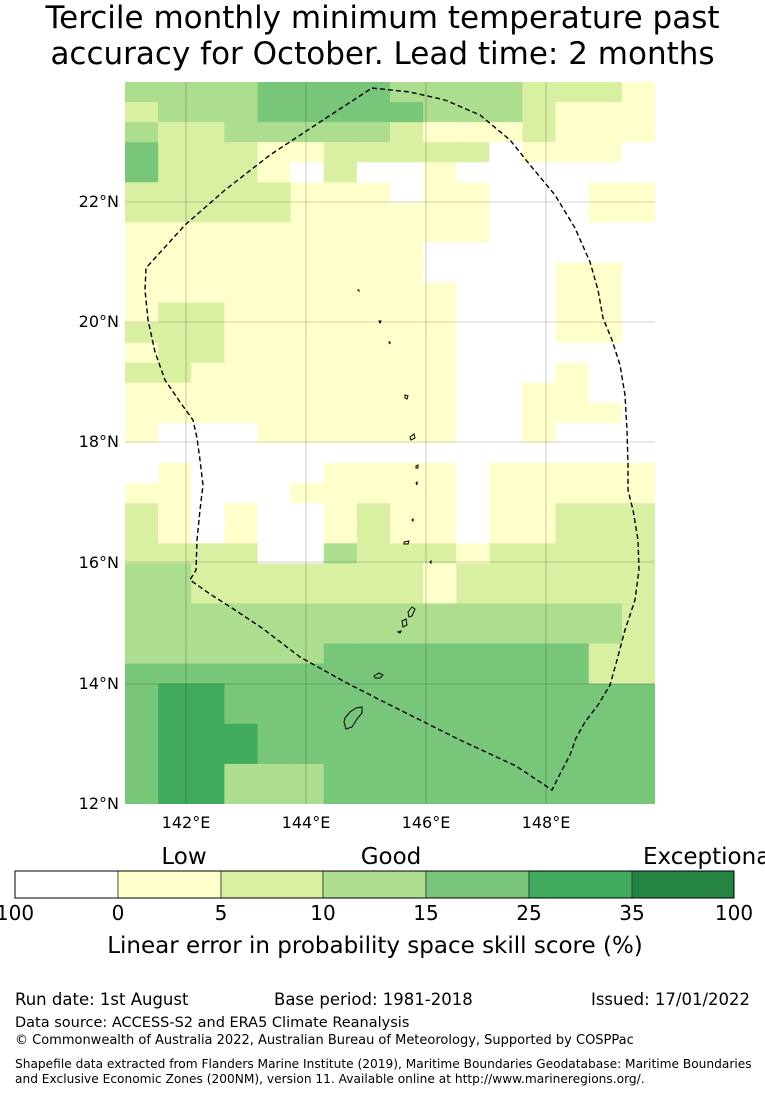 The width and height of the screenshot is (765, 1095). Describe the element at coordinates (417, 466) in the screenshot. I see `island-alamagan` at that location.